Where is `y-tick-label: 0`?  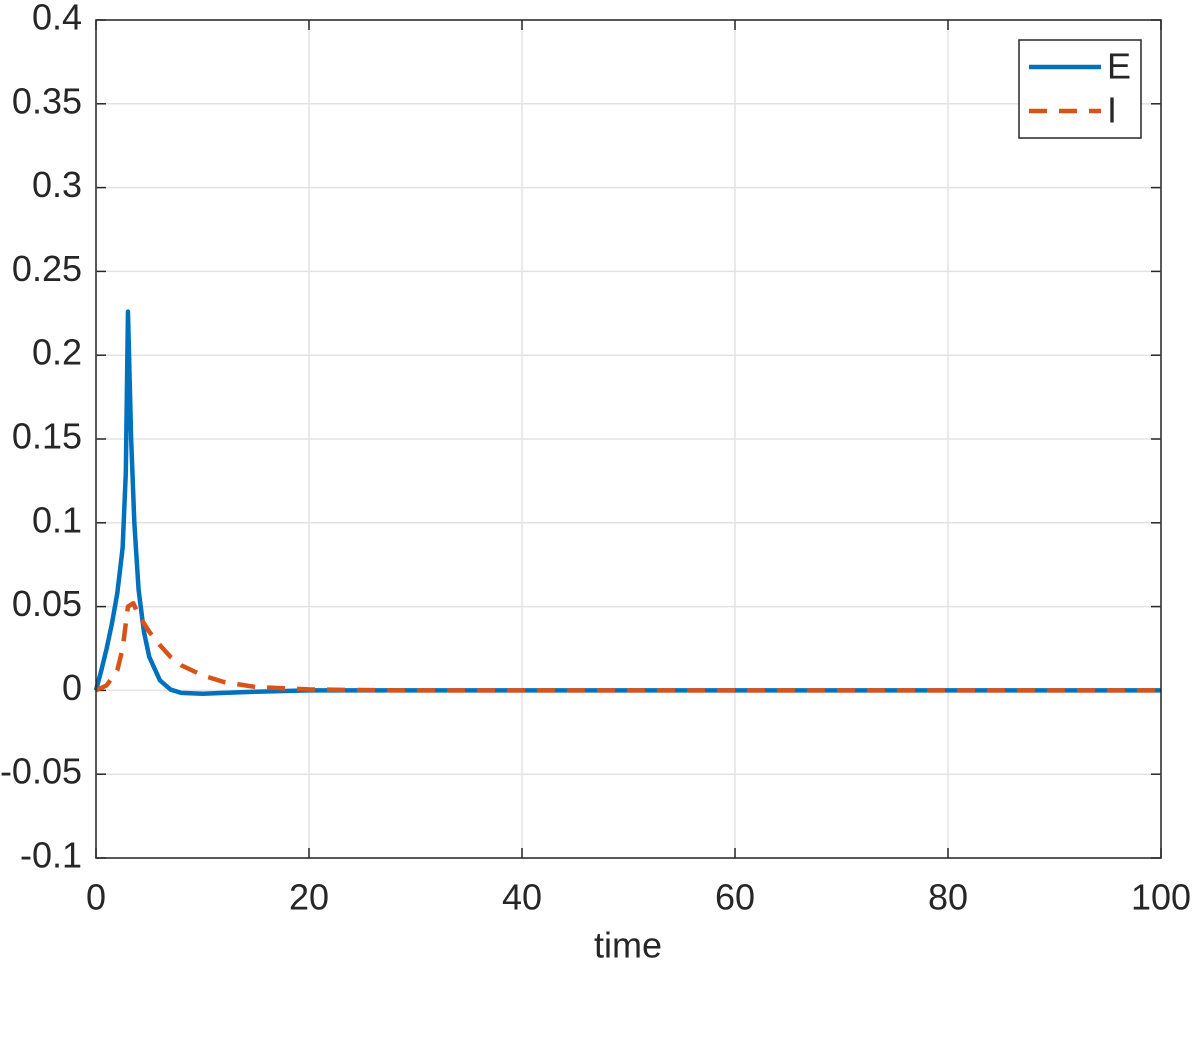
y-tick-label: 0 is located at coordinates (72, 687).